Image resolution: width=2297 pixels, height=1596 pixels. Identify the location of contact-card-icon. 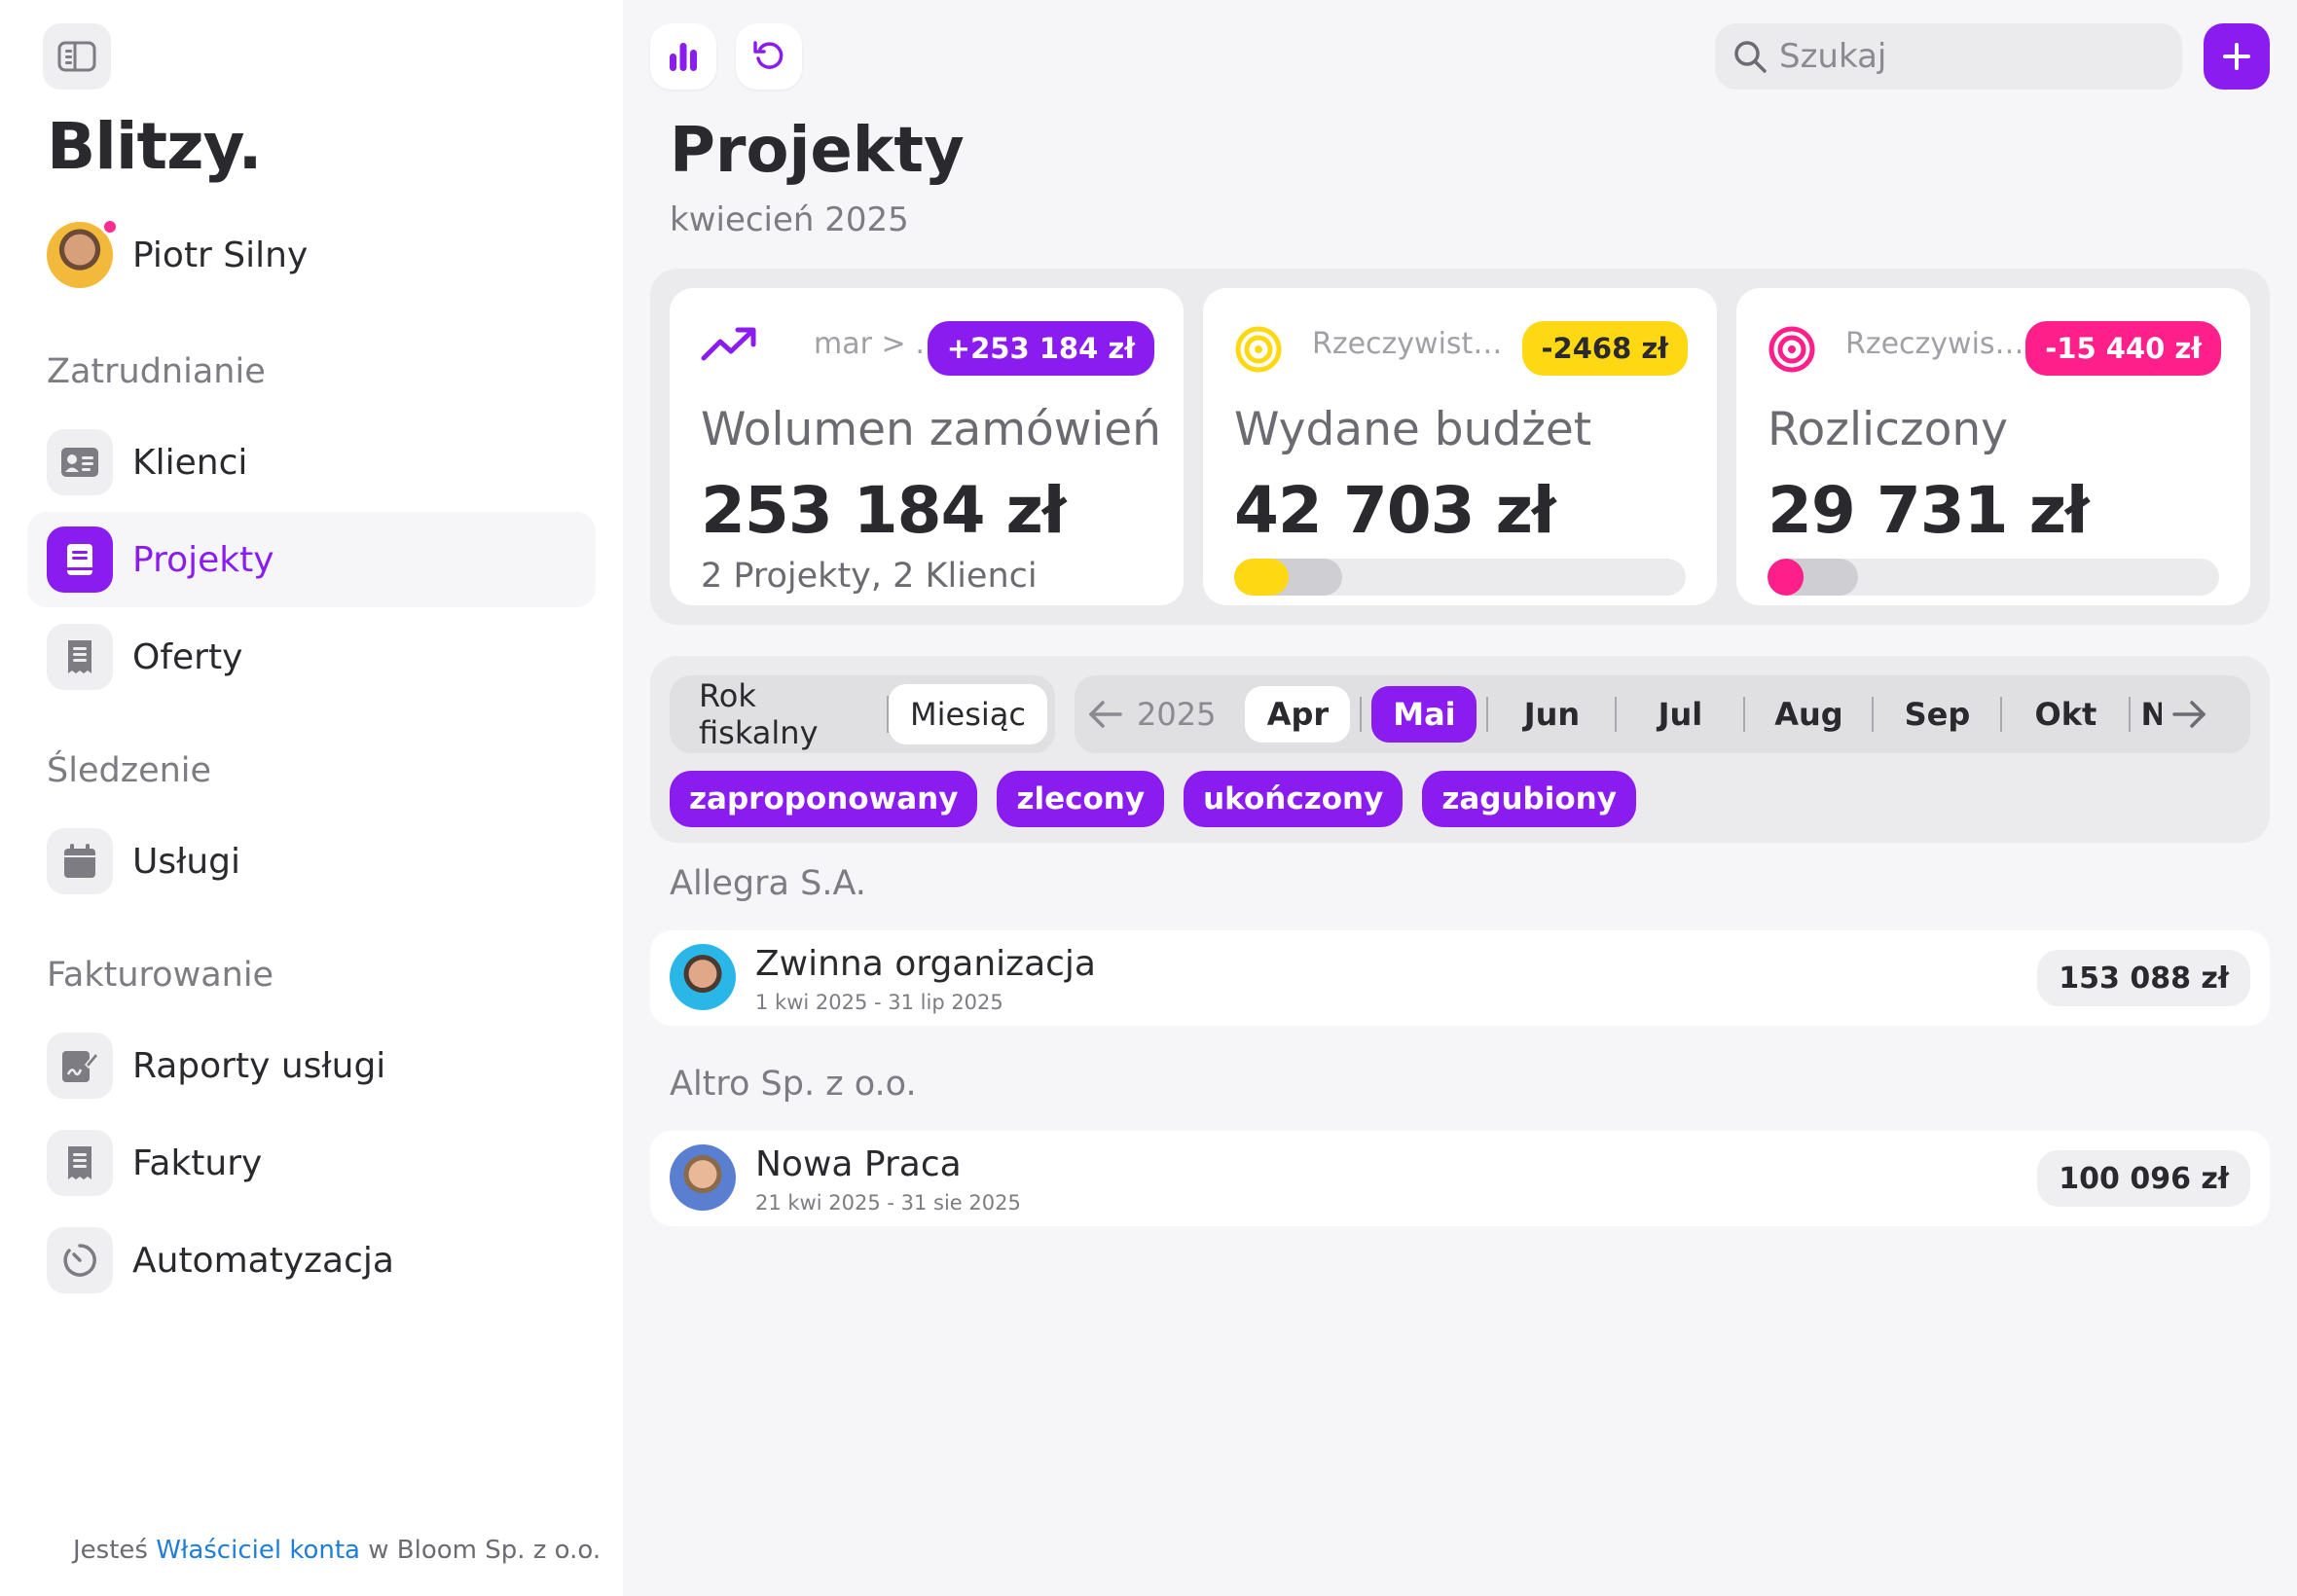
(79, 463).